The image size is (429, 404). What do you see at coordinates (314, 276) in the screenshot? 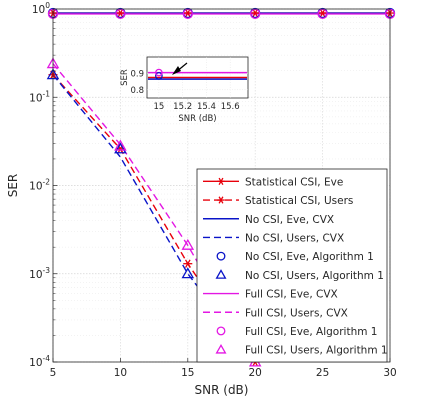
I see `legend-entry-label: No CSI, Users, Algorithm 1` at bounding box center [314, 276].